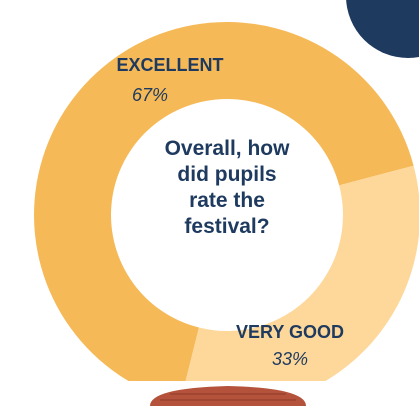 This screenshot has height=406, width=419. I want to click on category-label: EXCELLENT, so click(169, 65).